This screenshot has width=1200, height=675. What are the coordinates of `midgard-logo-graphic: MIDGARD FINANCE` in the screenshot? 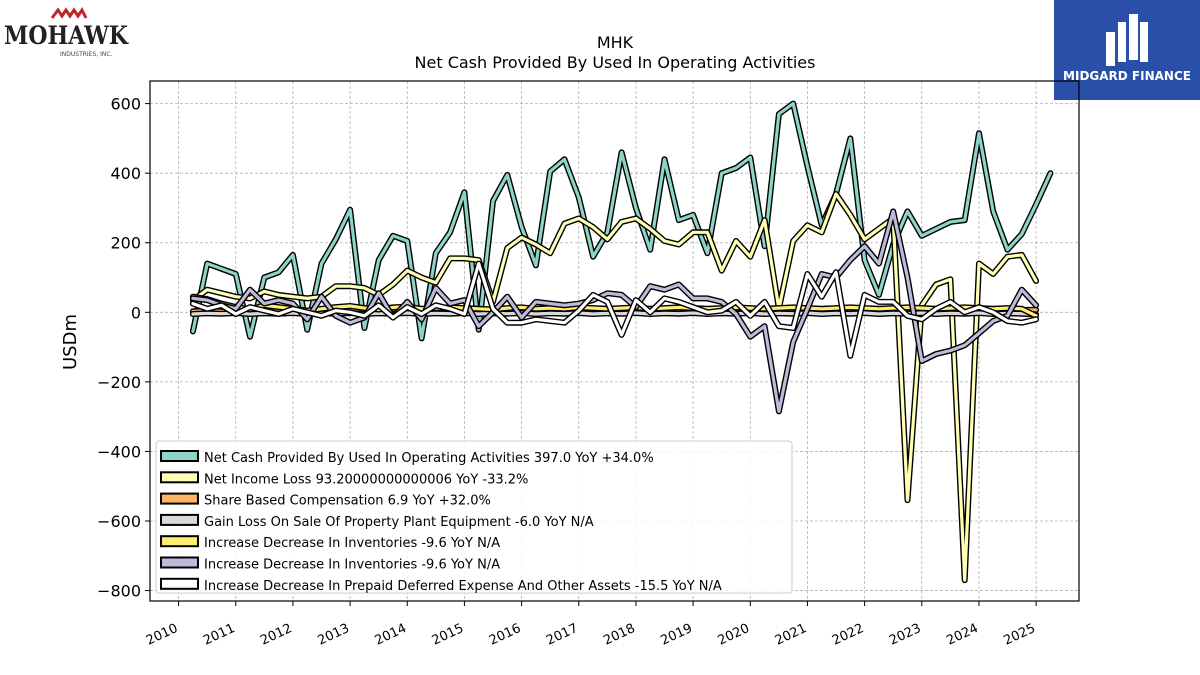 It's located at (1127, 48).